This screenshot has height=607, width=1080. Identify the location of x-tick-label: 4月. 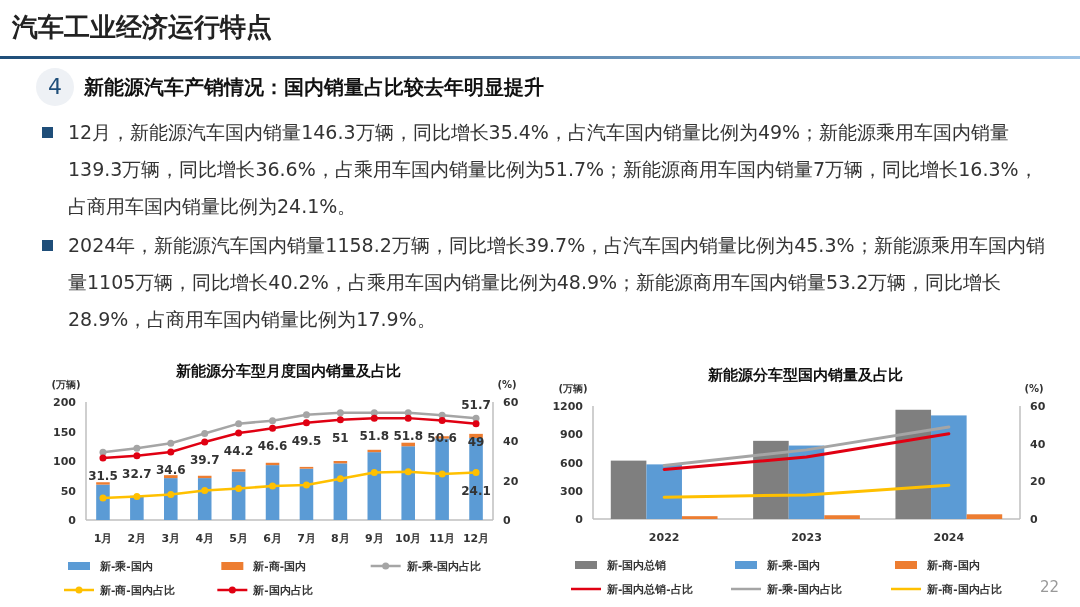
(205, 538).